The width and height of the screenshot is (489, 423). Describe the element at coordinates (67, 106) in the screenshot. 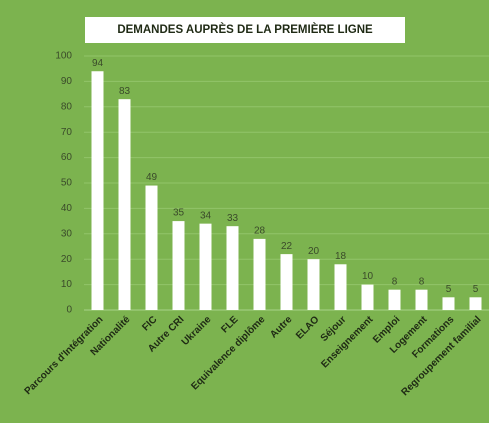

I see `y-tick-label: 80` at that location.